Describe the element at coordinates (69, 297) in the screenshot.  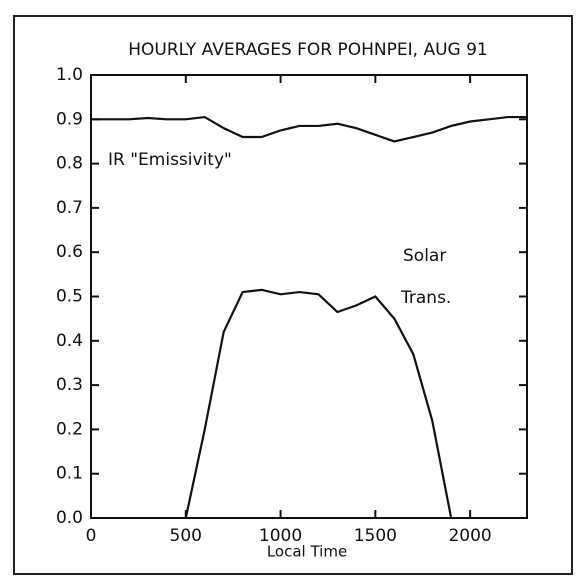
I see `y-tick-label: 0.5` at that location.